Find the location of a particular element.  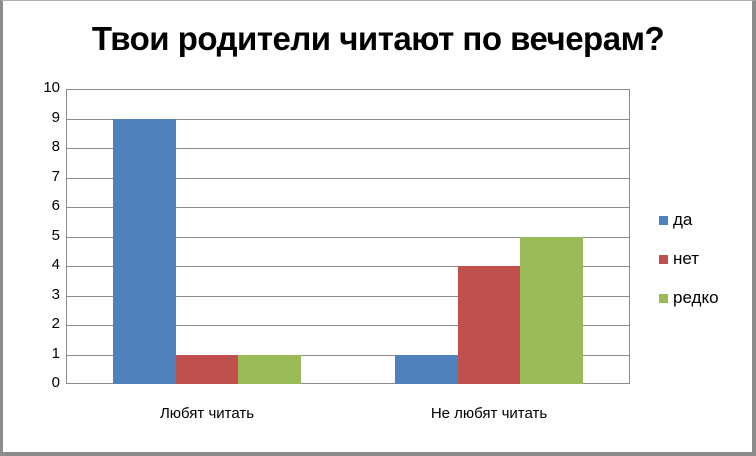

legend-item-redko: редко is located at coordinates (689, 298).